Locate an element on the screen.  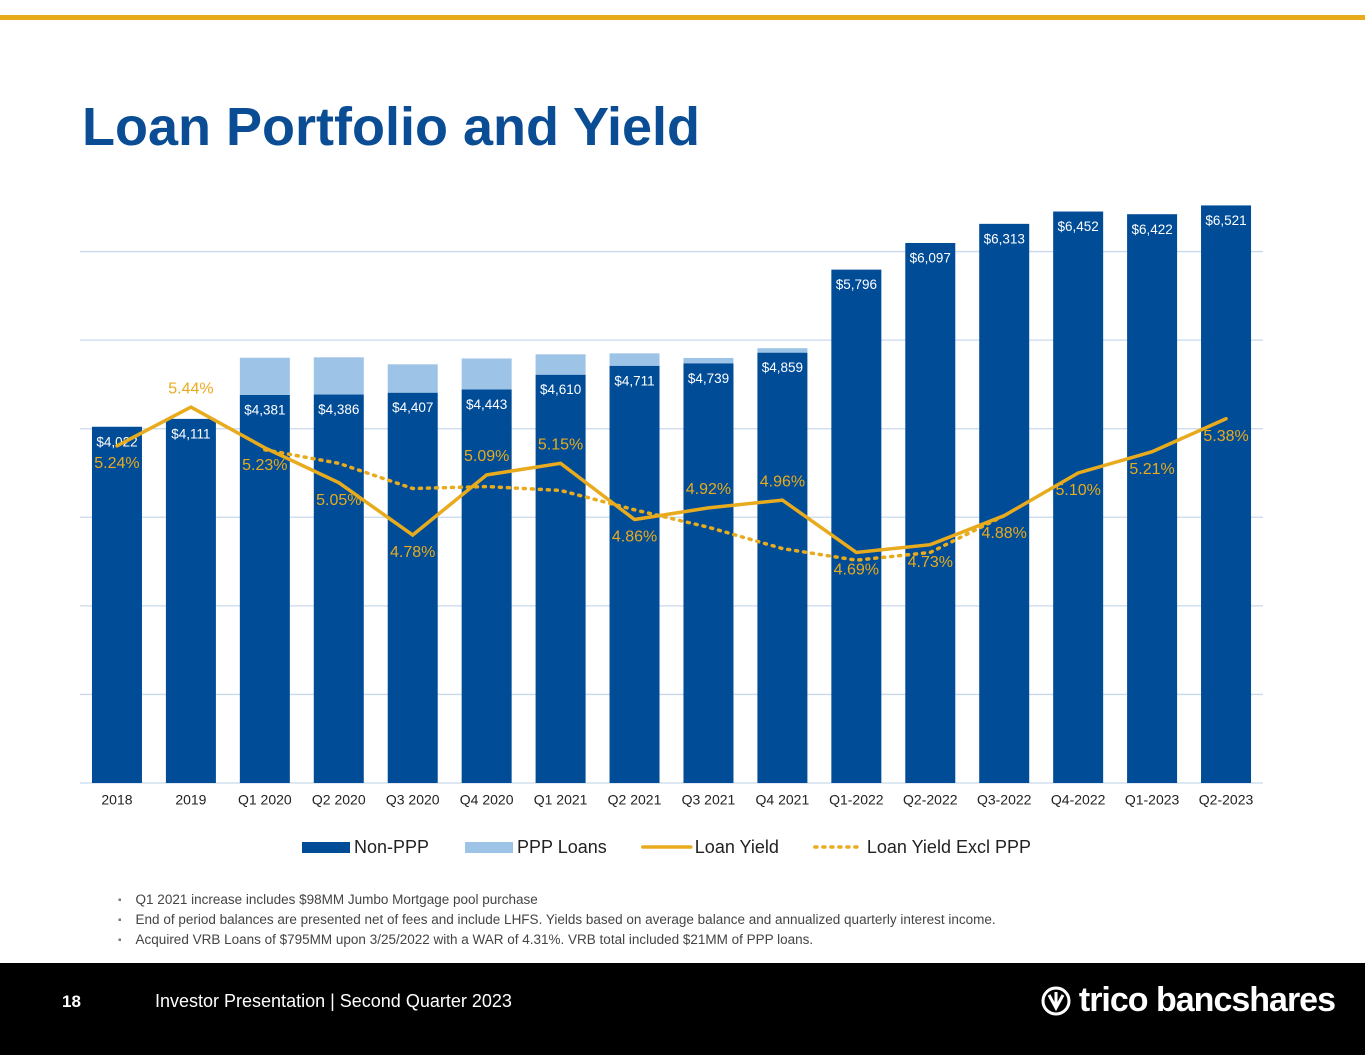
line is located at coordinates (671, 480).